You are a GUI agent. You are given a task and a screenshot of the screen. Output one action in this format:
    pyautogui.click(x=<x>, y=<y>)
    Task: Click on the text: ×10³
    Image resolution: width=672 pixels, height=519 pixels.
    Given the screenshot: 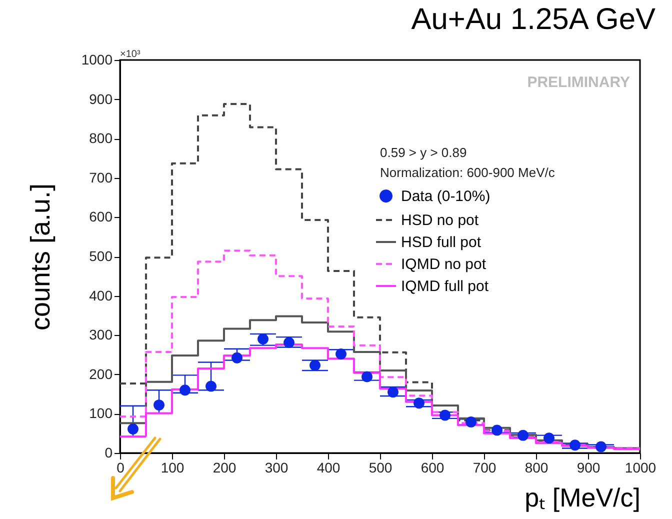 What is the action you would take?
    pyautogui.click(x=130, y=54)
    